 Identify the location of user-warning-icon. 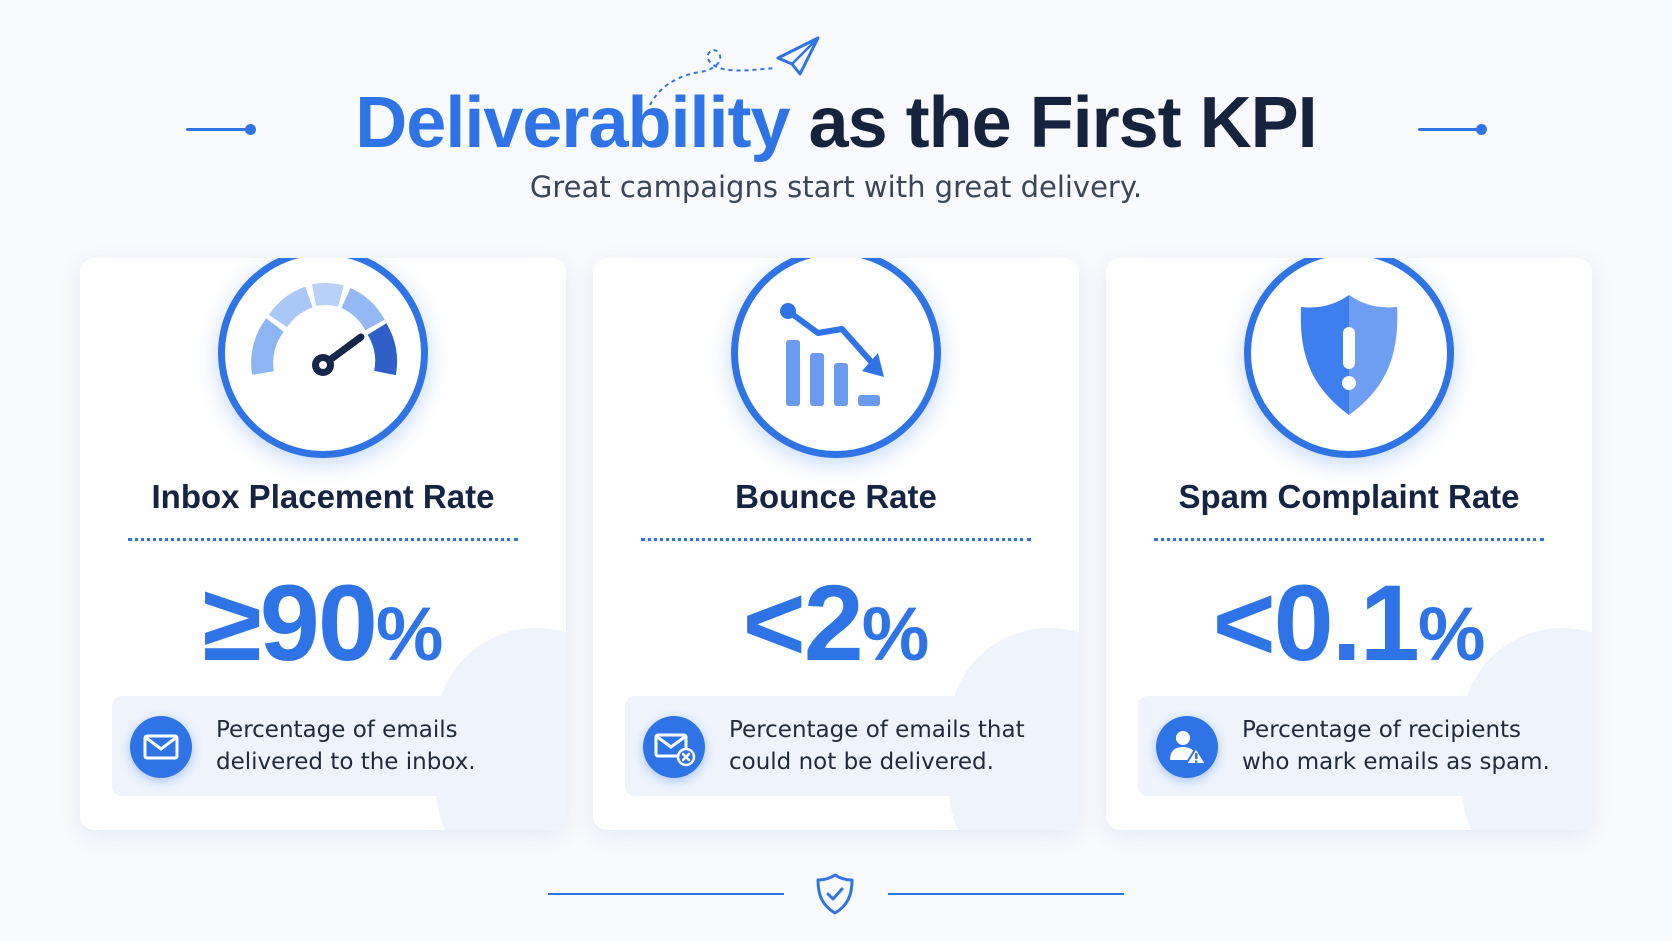
(1187, 747).